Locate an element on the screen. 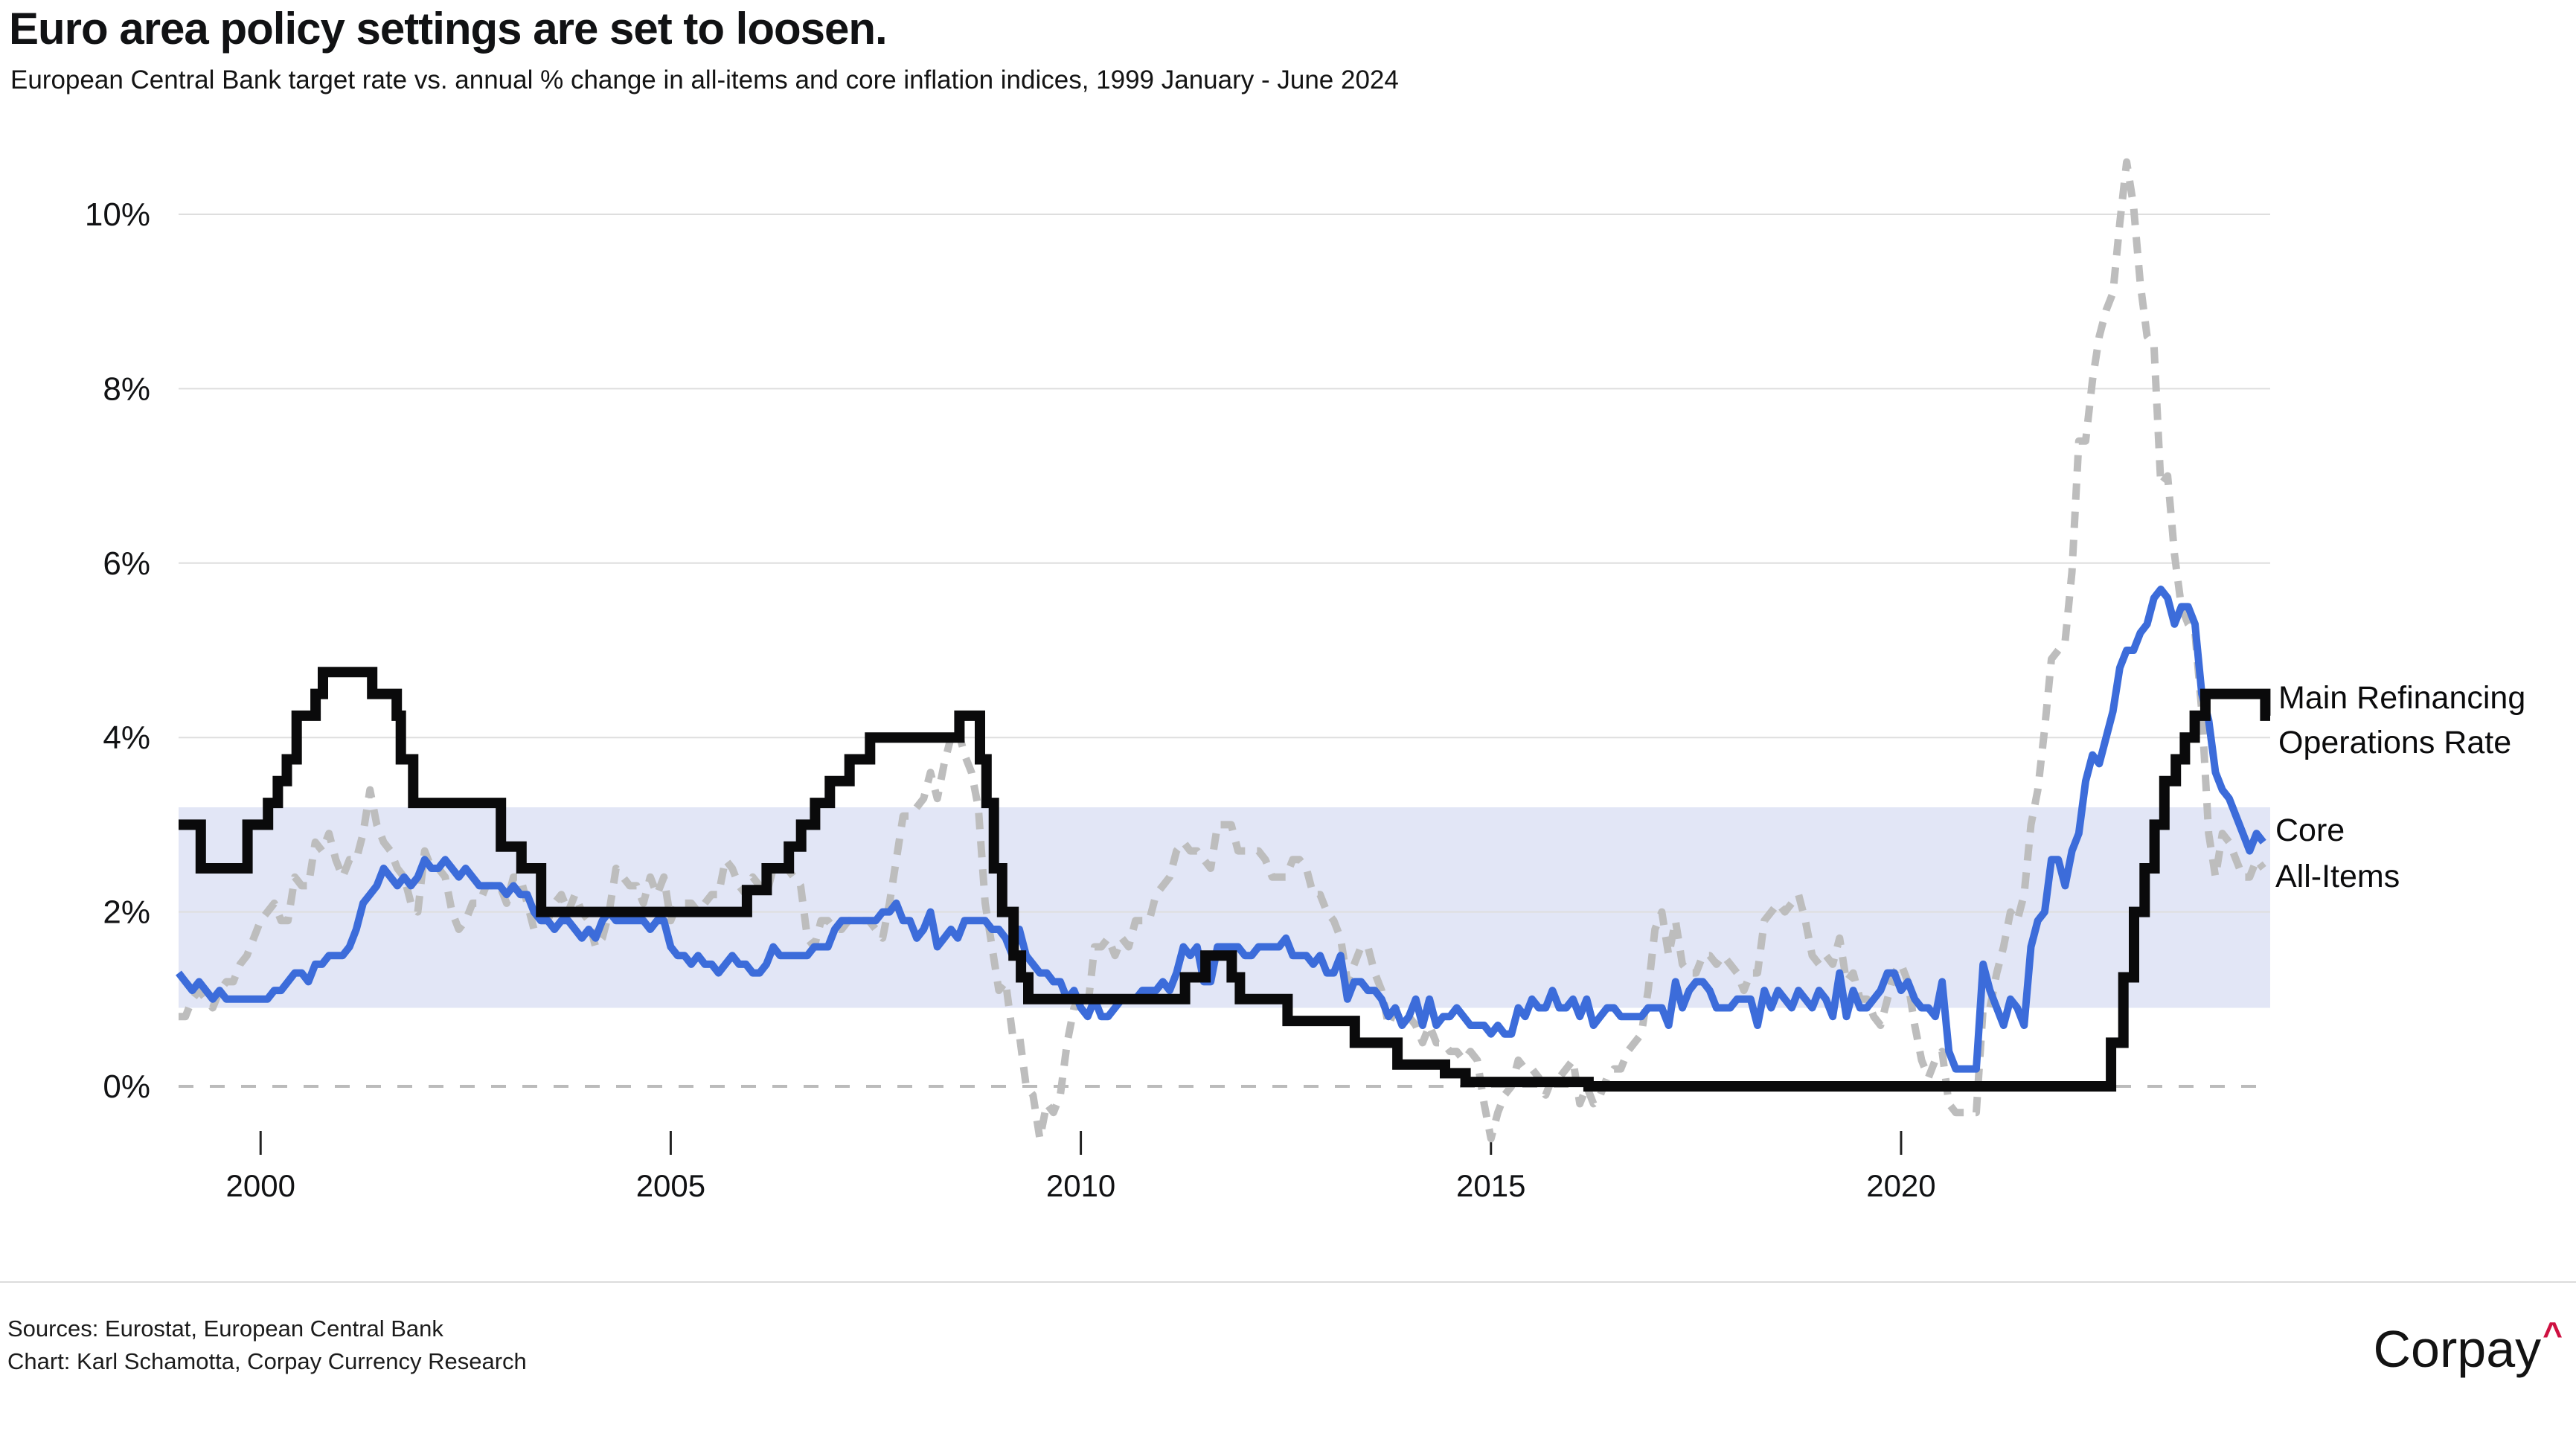  footer-sources: Sources: Eurostat, European Central Bank is located at coordinates (225, 1329).